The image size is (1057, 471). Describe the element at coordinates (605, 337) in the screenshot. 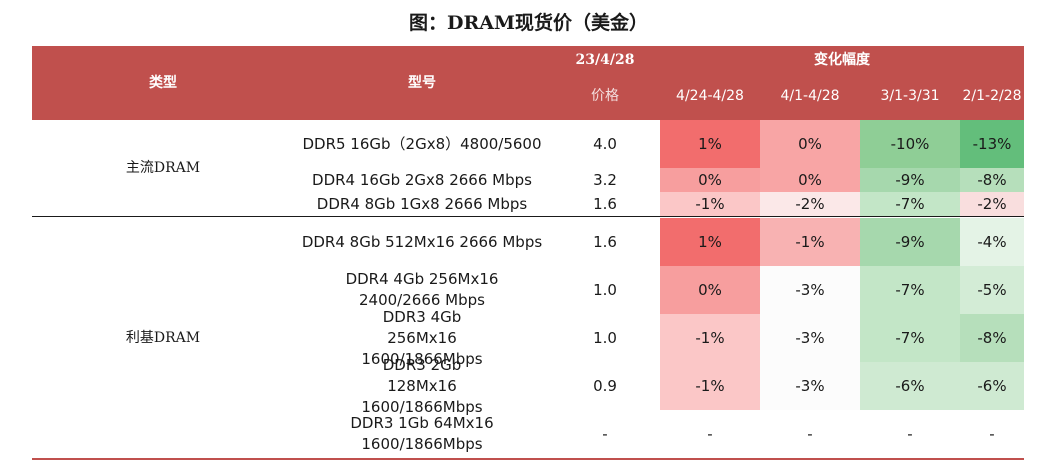

I see `row-6-price: 1.0` at that location.